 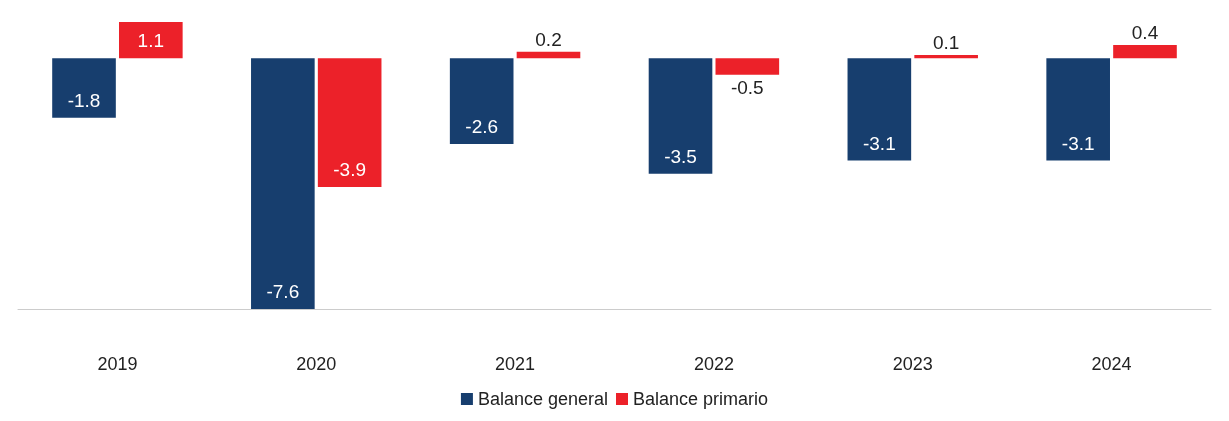 What do you see at coordinates (543, 399) in the screenshot?
I see `legend-label: Balance general` at bounding box center [543, 399].